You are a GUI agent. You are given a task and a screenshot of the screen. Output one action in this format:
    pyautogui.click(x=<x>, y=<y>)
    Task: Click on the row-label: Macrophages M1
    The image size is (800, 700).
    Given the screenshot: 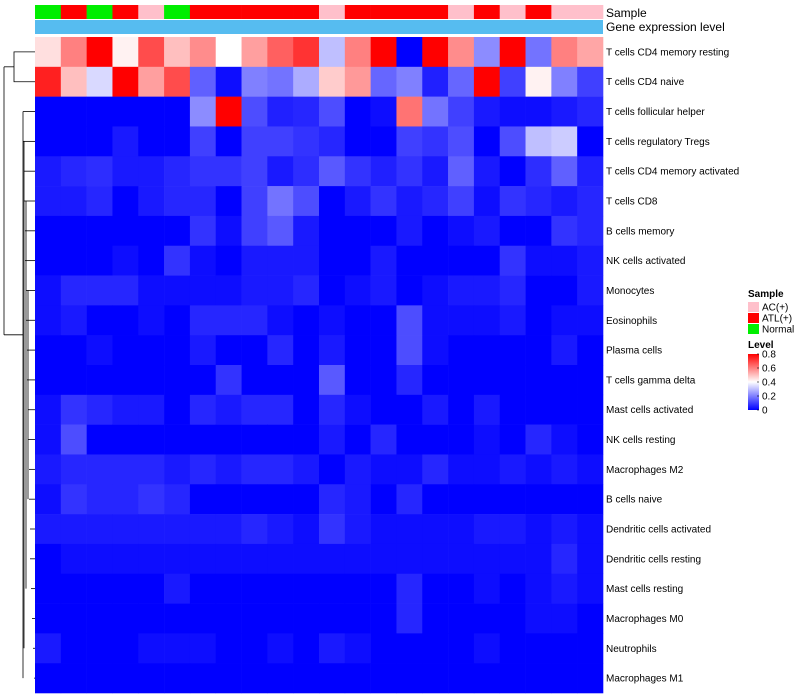 What is the action you would take?
    pyautogui.click(x=645, y=679)
    